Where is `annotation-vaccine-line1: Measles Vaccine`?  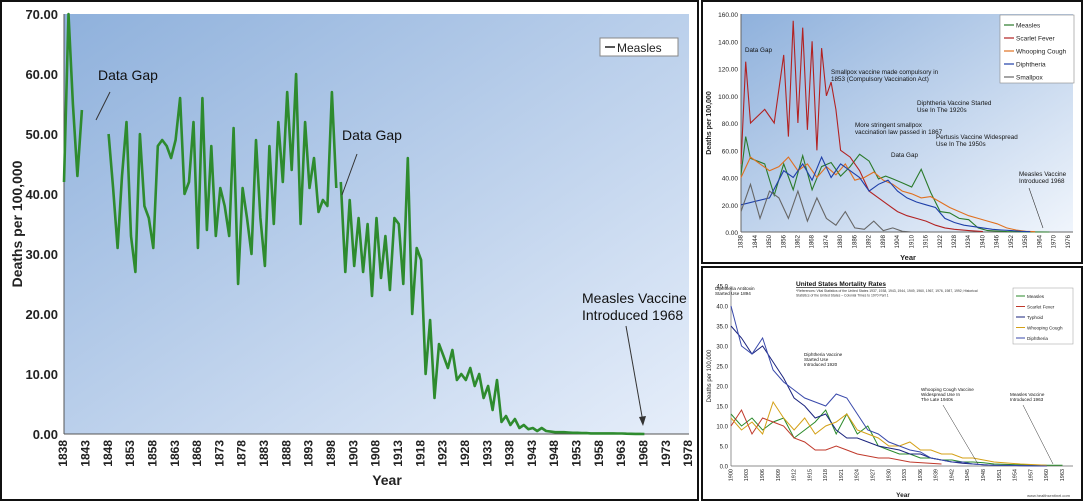
annotation-vaccine-line1: Measles Vaccine is located at coordinates (634, 298).